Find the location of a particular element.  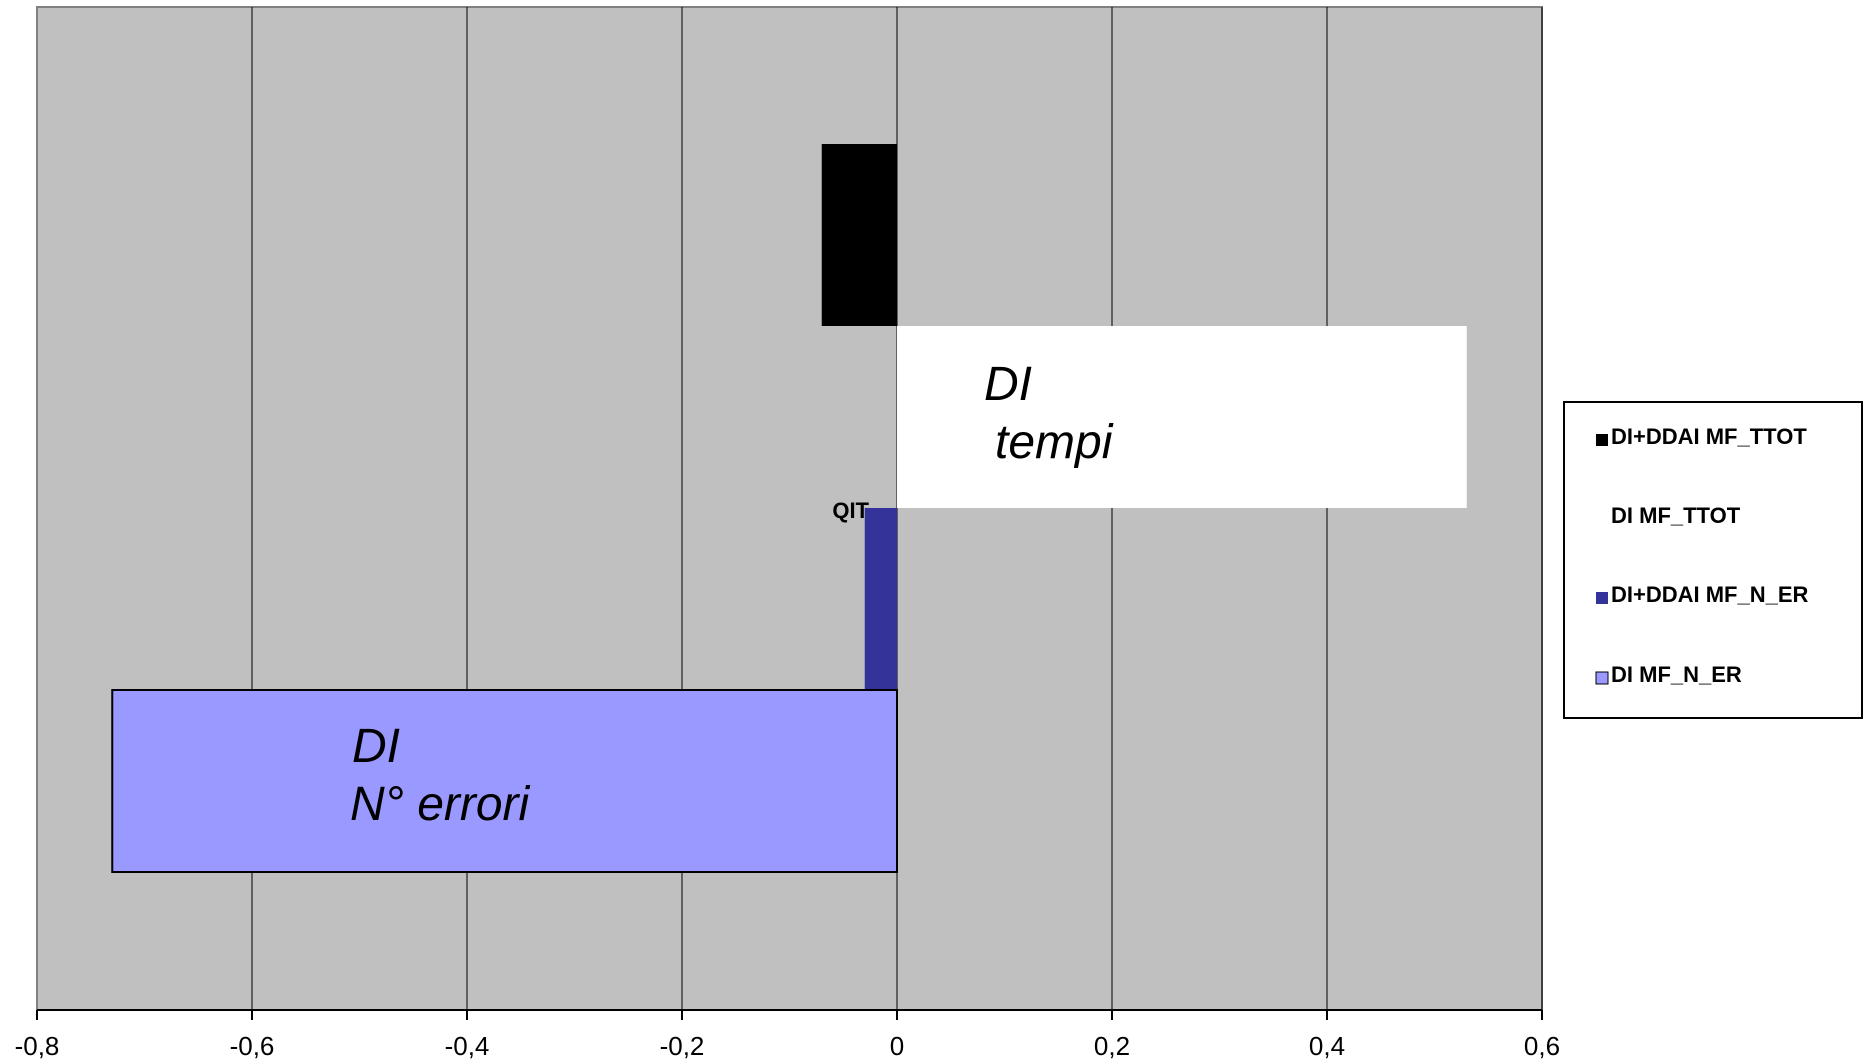

legend-label: DI+DDAI MF_TTOT is located at coordinates (1709, 436).